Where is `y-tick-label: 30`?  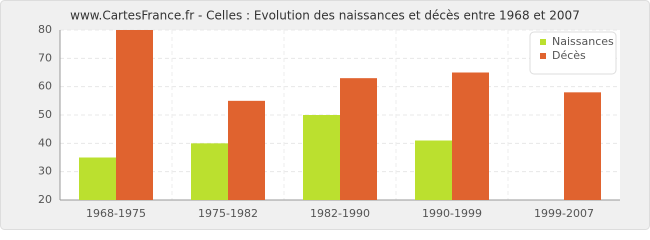
y-tick-label: 30 is located at coordinates (45, 171).